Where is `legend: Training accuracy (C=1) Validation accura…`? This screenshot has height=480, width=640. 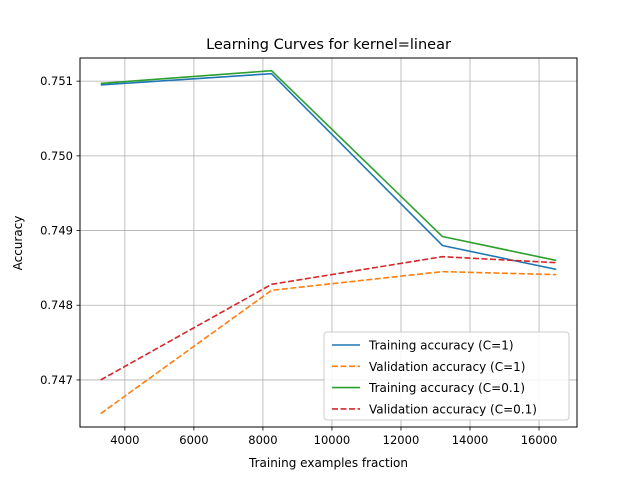
legend: Training accuracy (C=1) Validation accura… is located at coordinates (446, 376).